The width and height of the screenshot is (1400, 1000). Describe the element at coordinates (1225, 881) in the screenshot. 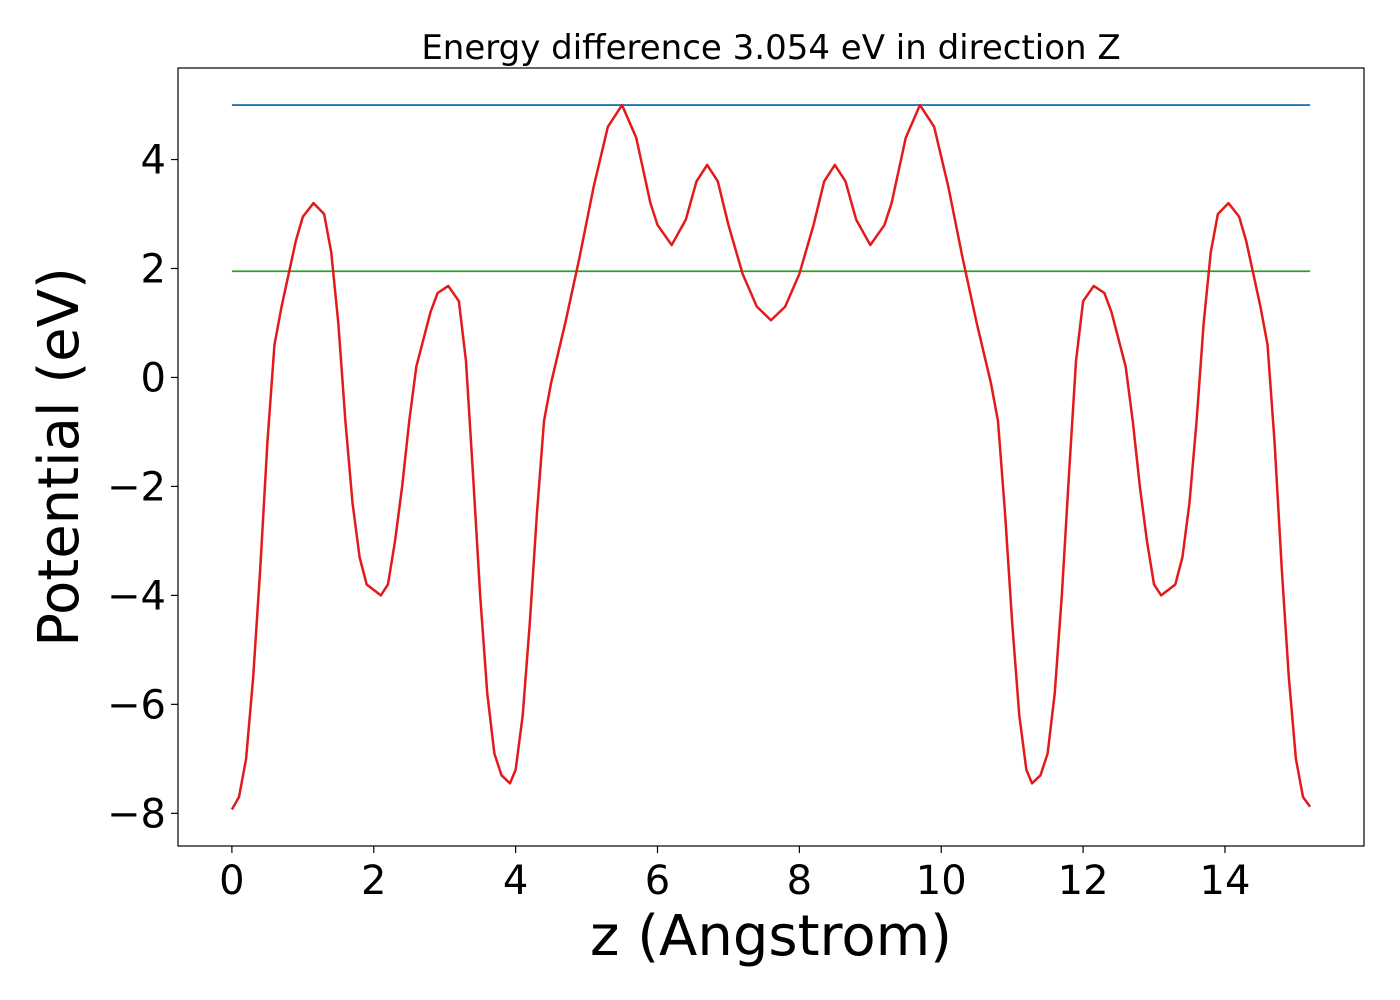

I see `x-tick-label: 14` at that location.